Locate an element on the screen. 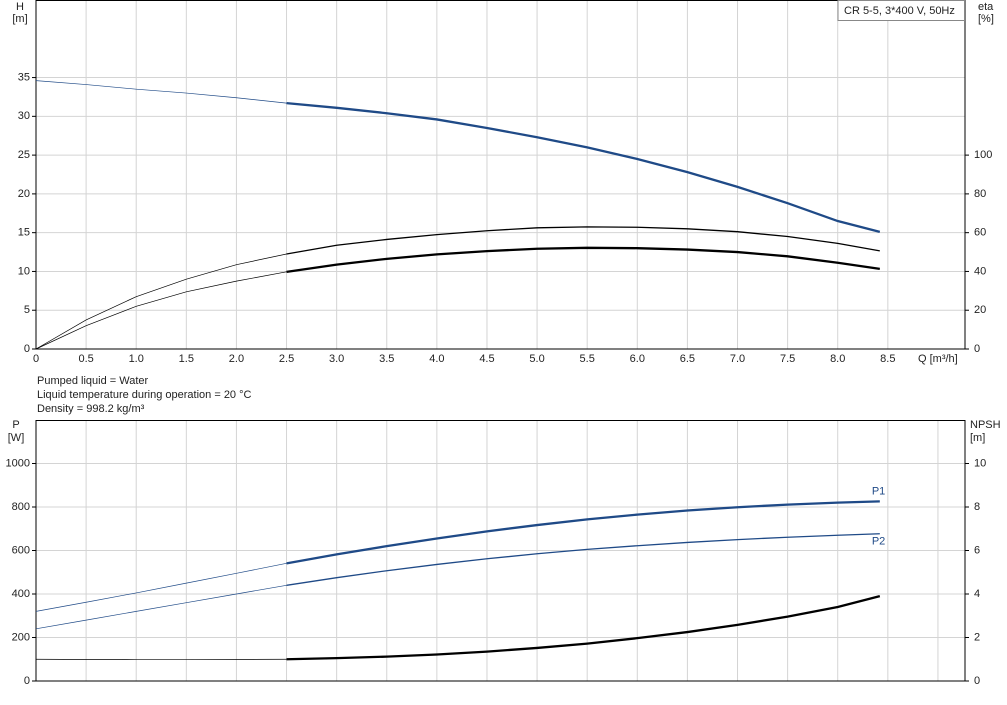 This screenshot has width=1007, height=705. y2-tick-label: 20 is located at coordinates (980, 310).